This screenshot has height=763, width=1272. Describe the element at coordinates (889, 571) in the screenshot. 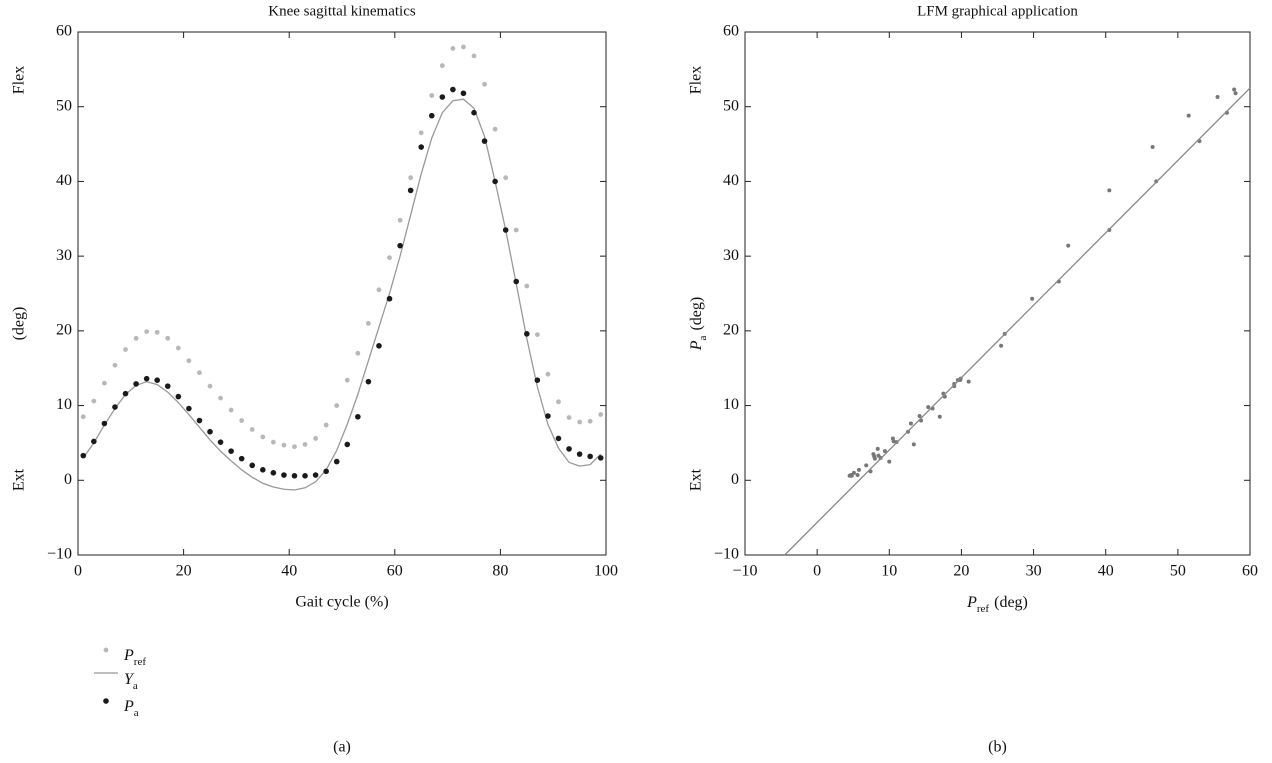

I see `x-tick-label: 10` at that location.